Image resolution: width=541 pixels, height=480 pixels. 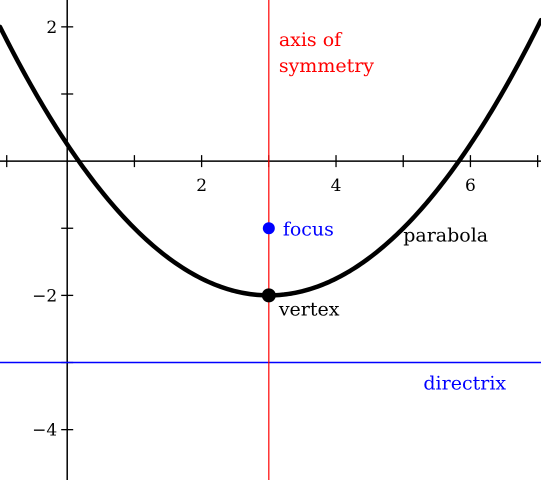 I want to click on directrix-label: directrix, so click(x=464, y=384).